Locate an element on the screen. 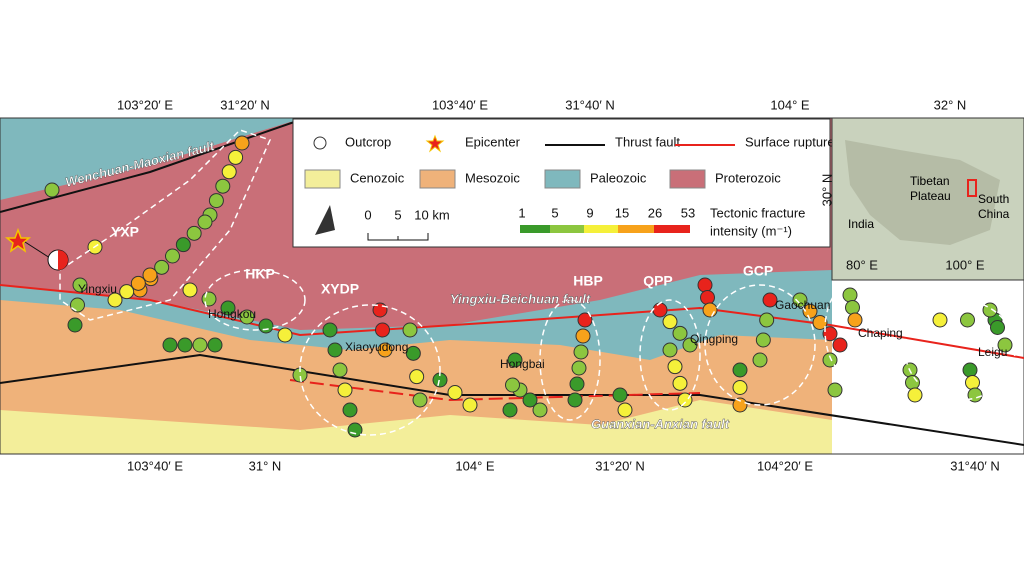 The width and height of the screenshot is (1024, 581). zone-label: HKP is located at coordinates (260, 274).